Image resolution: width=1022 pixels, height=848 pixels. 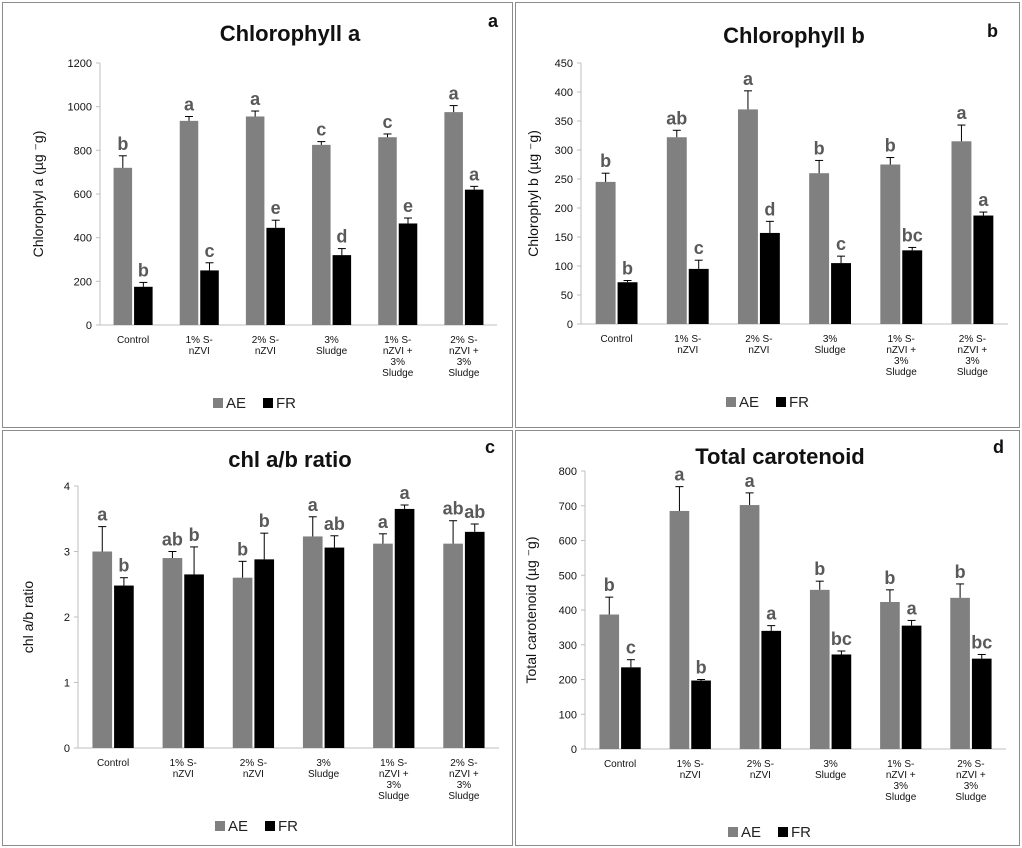 I want to click on y-tick-label: 1000, so click(x=80, y=108).